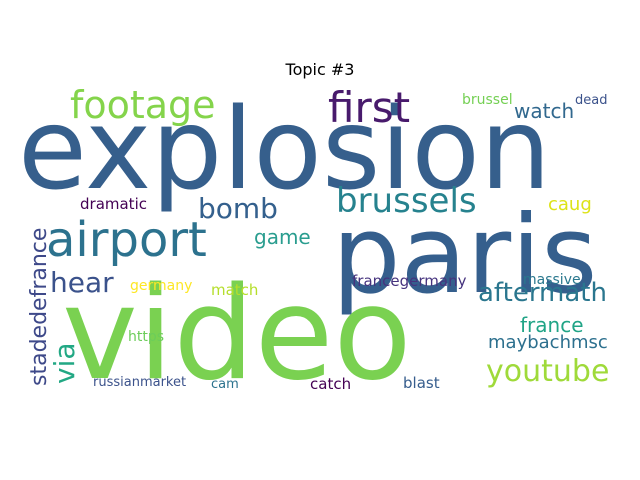  What do you see at coordinates (330, 384) in the screenshot?
I see `word-catch: catch` at bounding box center [330, 384].